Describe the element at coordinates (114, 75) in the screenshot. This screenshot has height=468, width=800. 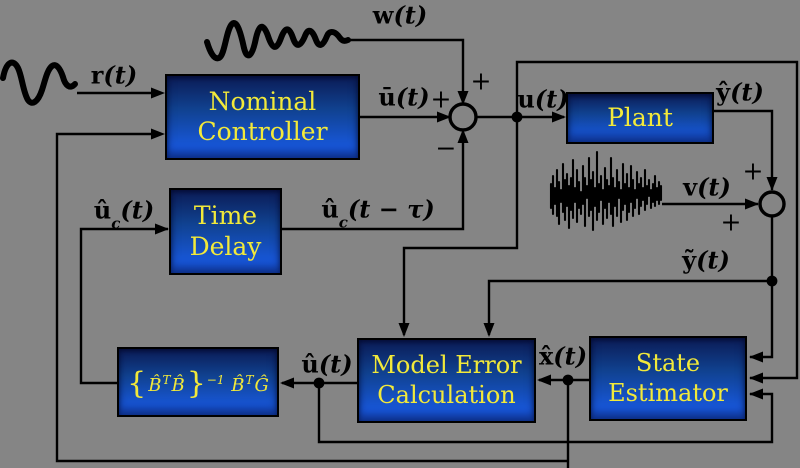
I see `label-r: r(t)` at that location.